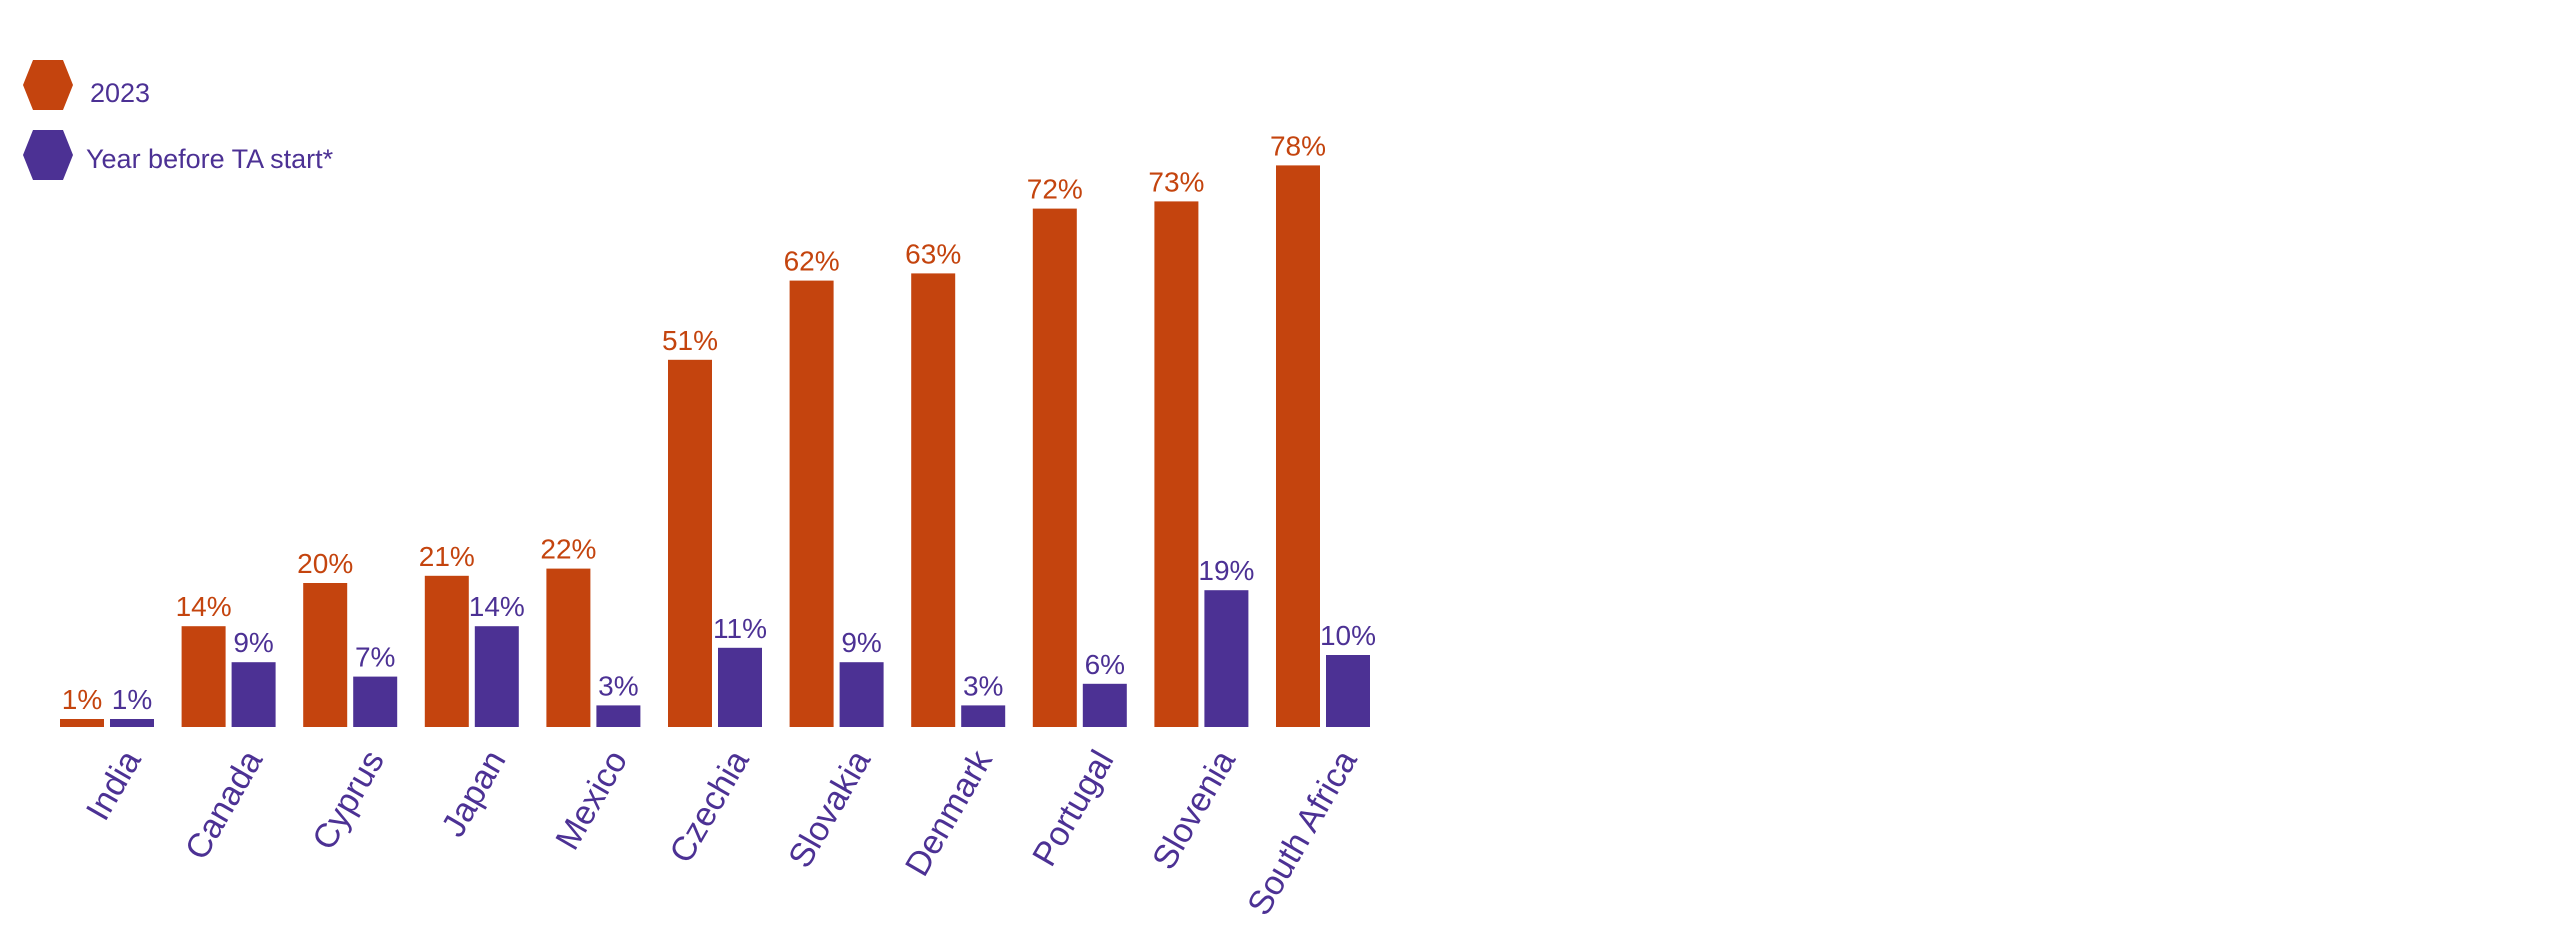  I want to click on value-label-denmark-series-1: 63%, so click(933, 253).